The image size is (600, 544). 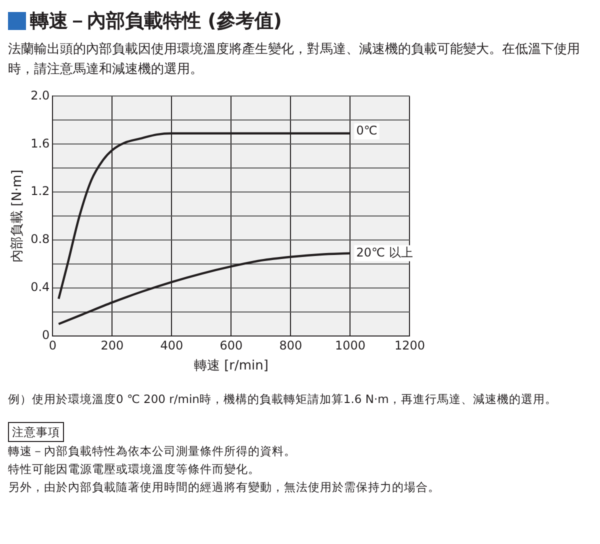 I want to click on chart-title: 轉速－內部負載特性 (參考值), so click(x=156, y=21).